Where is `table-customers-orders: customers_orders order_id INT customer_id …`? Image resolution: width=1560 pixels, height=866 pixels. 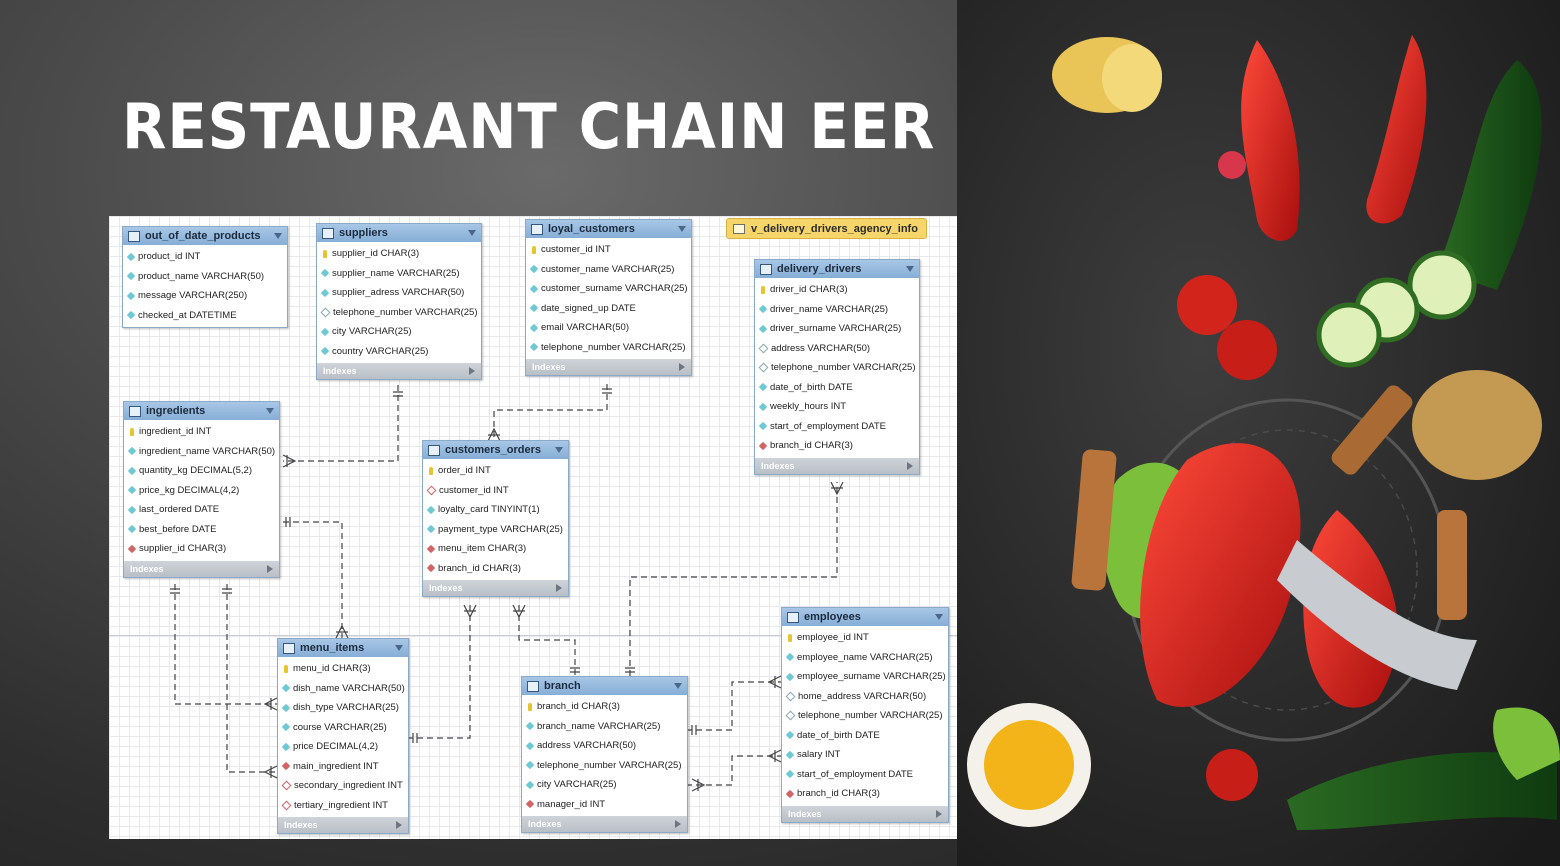
table-customers-orders: customers_orders order_id INT customer_id … is located at coordinates (495, 518).